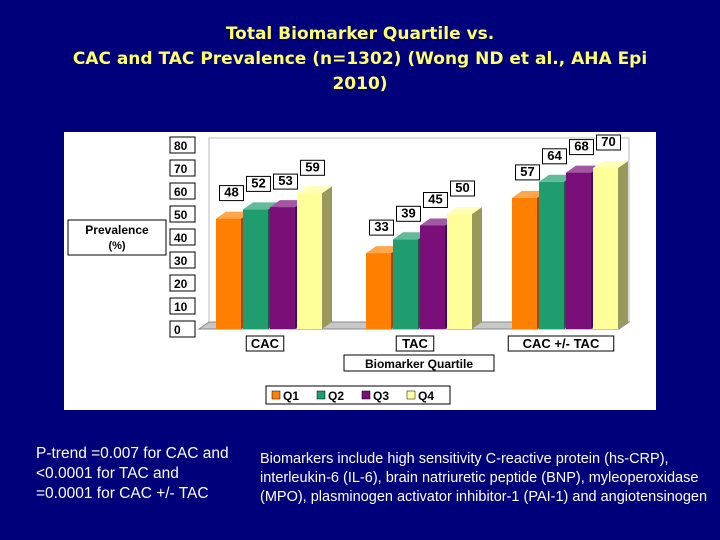 This screenshot has height=540, width=720. I want to click on y-axis-label-unit: (%), so click(116, 246).